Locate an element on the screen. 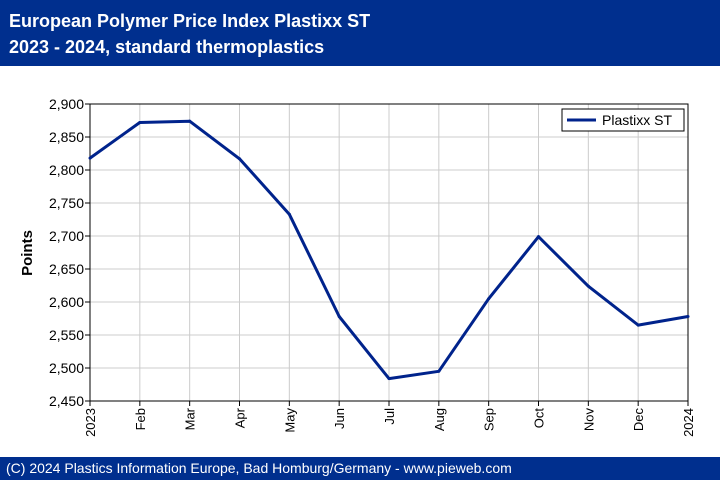 Image resolution: width=720 pixels, height=480 pixels. x-tick-label: Jul is located at coordinates (389, 416).